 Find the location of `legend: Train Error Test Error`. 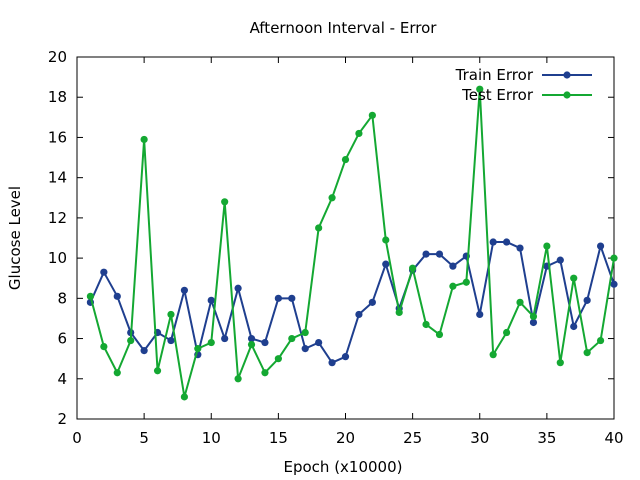

legend: Train Error Test Error is located at coordinates (523, 85).